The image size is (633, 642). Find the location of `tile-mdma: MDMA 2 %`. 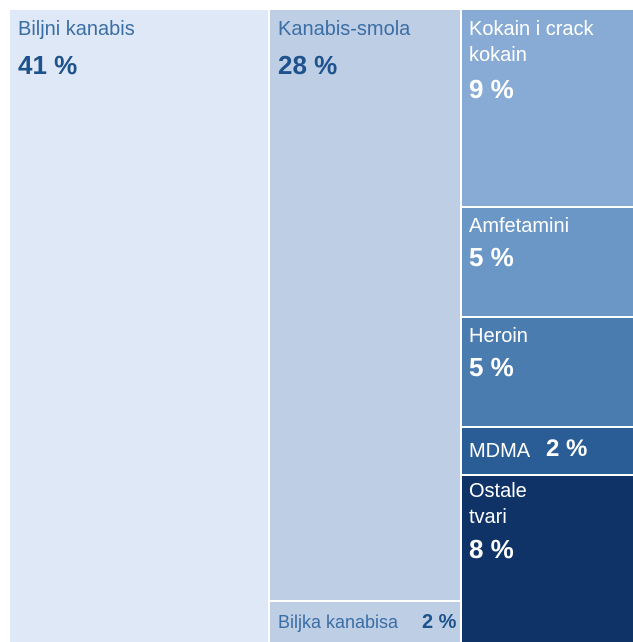

tile-mdma: MDMA 2 % is located at coordinates (547, 451).